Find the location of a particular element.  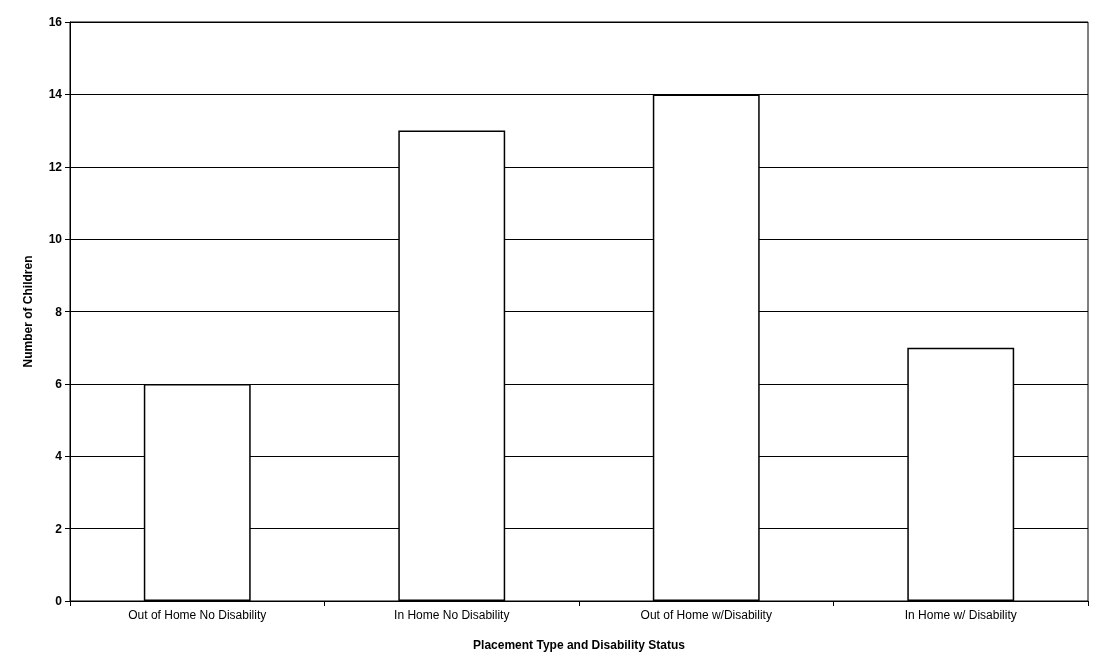

y-tick-label: 8 is located at coordinates (59, 311).